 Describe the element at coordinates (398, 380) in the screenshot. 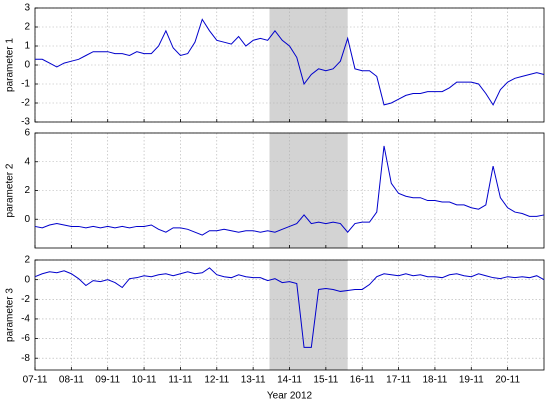

I see `x-tick-label: 17-11` at that location.